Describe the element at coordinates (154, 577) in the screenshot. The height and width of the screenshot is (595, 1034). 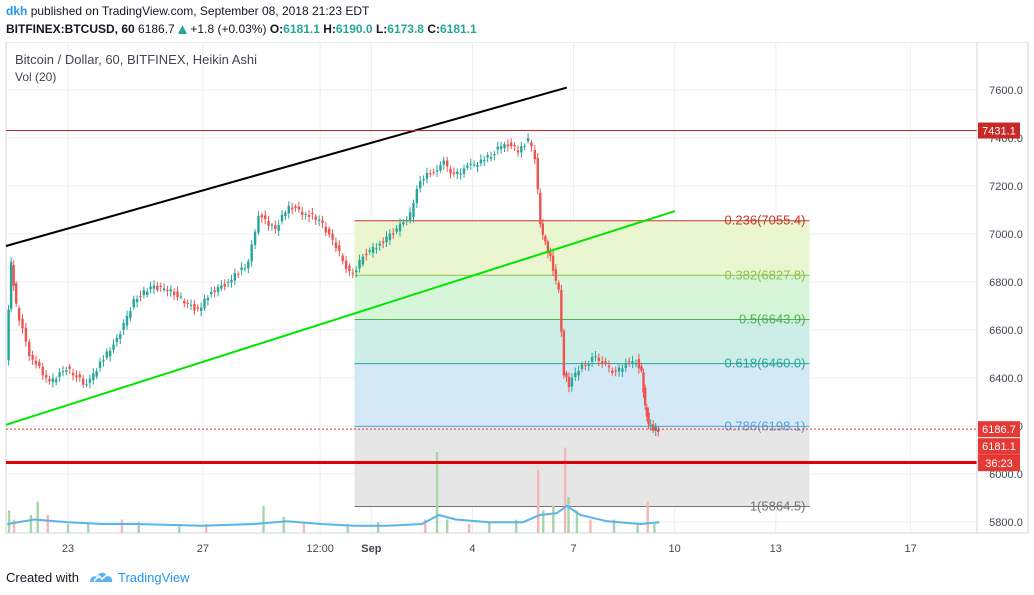
I see `tradingview-link: TradingView` at that location.